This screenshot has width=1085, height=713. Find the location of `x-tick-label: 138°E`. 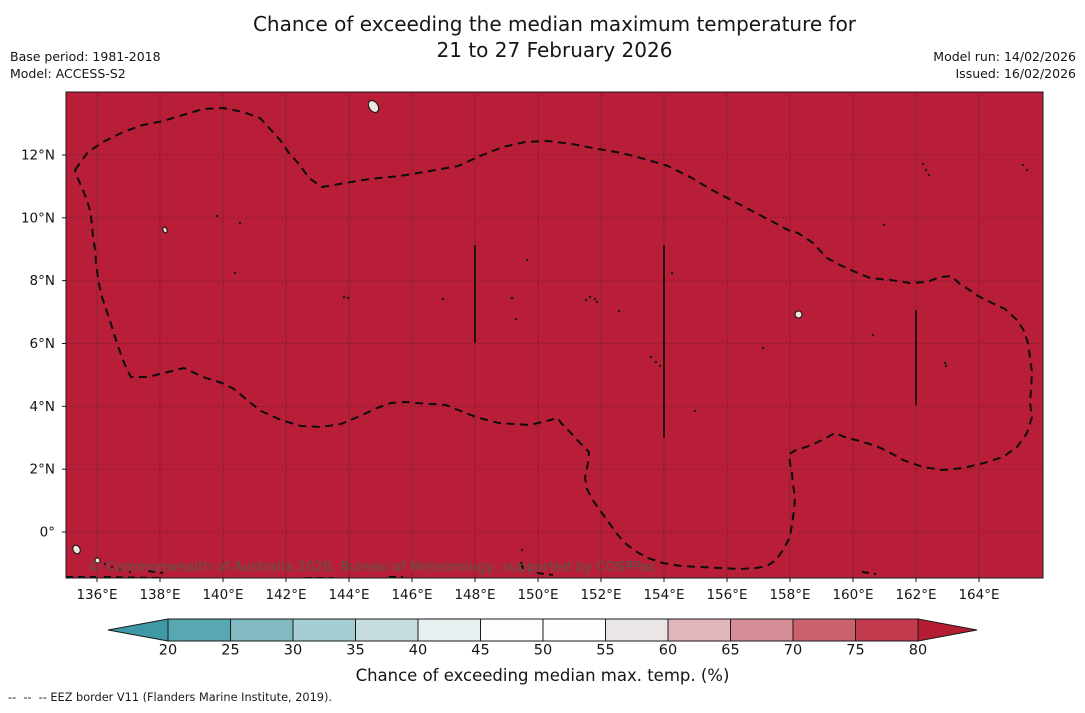

x-tick-label: 138°E is located at coordinates (159, 595).